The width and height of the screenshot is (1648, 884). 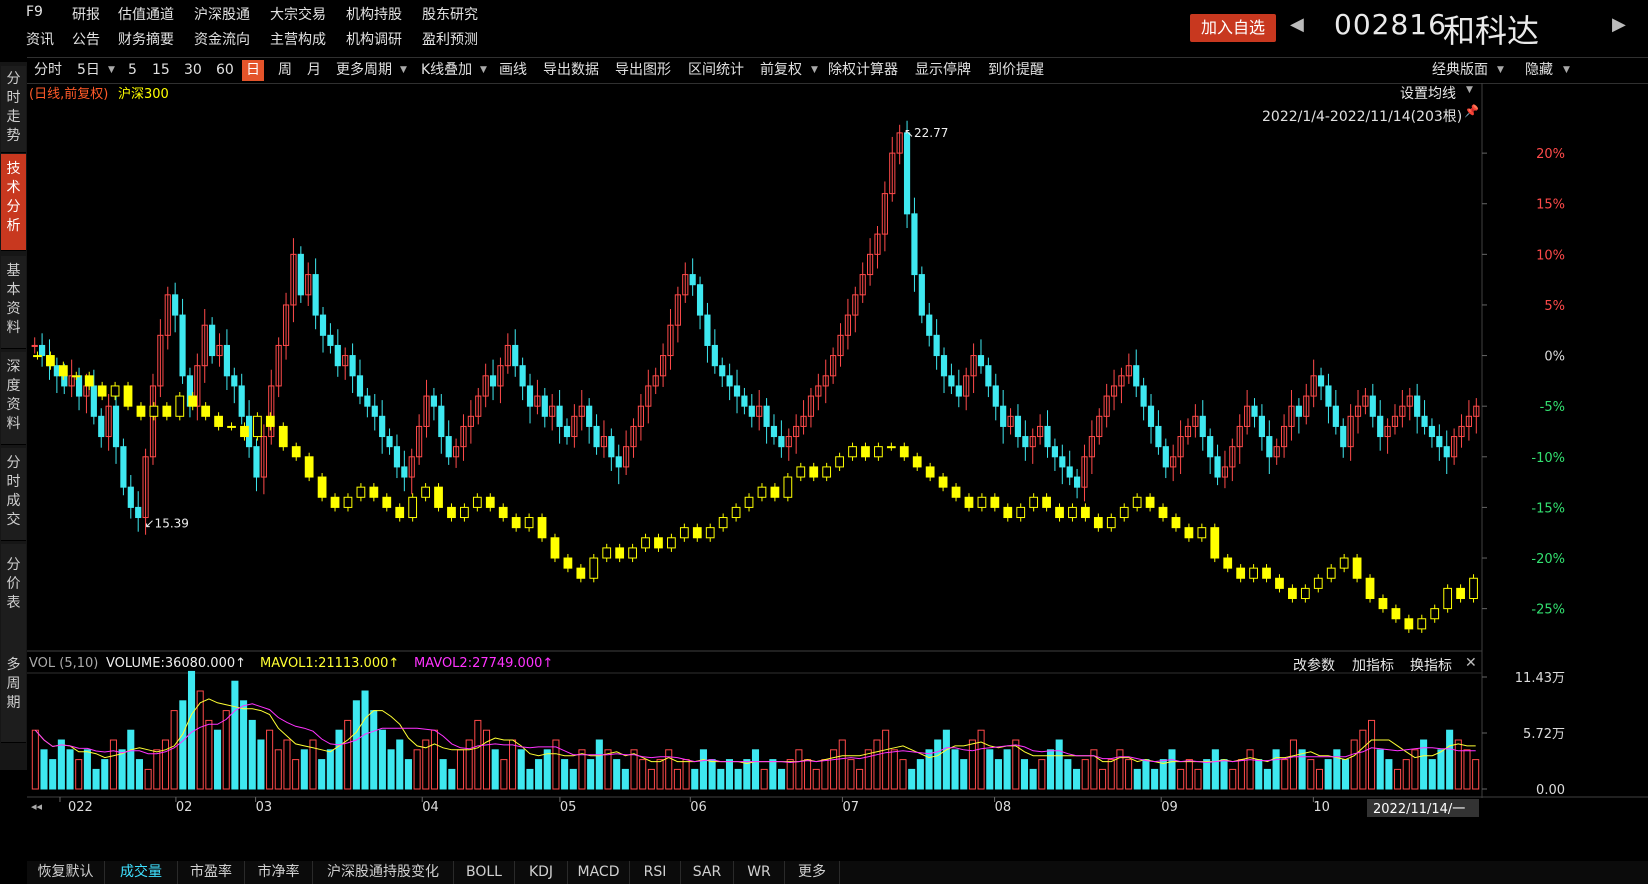 I want to click on tab-macd: MACD, so click(x=599, y=872).